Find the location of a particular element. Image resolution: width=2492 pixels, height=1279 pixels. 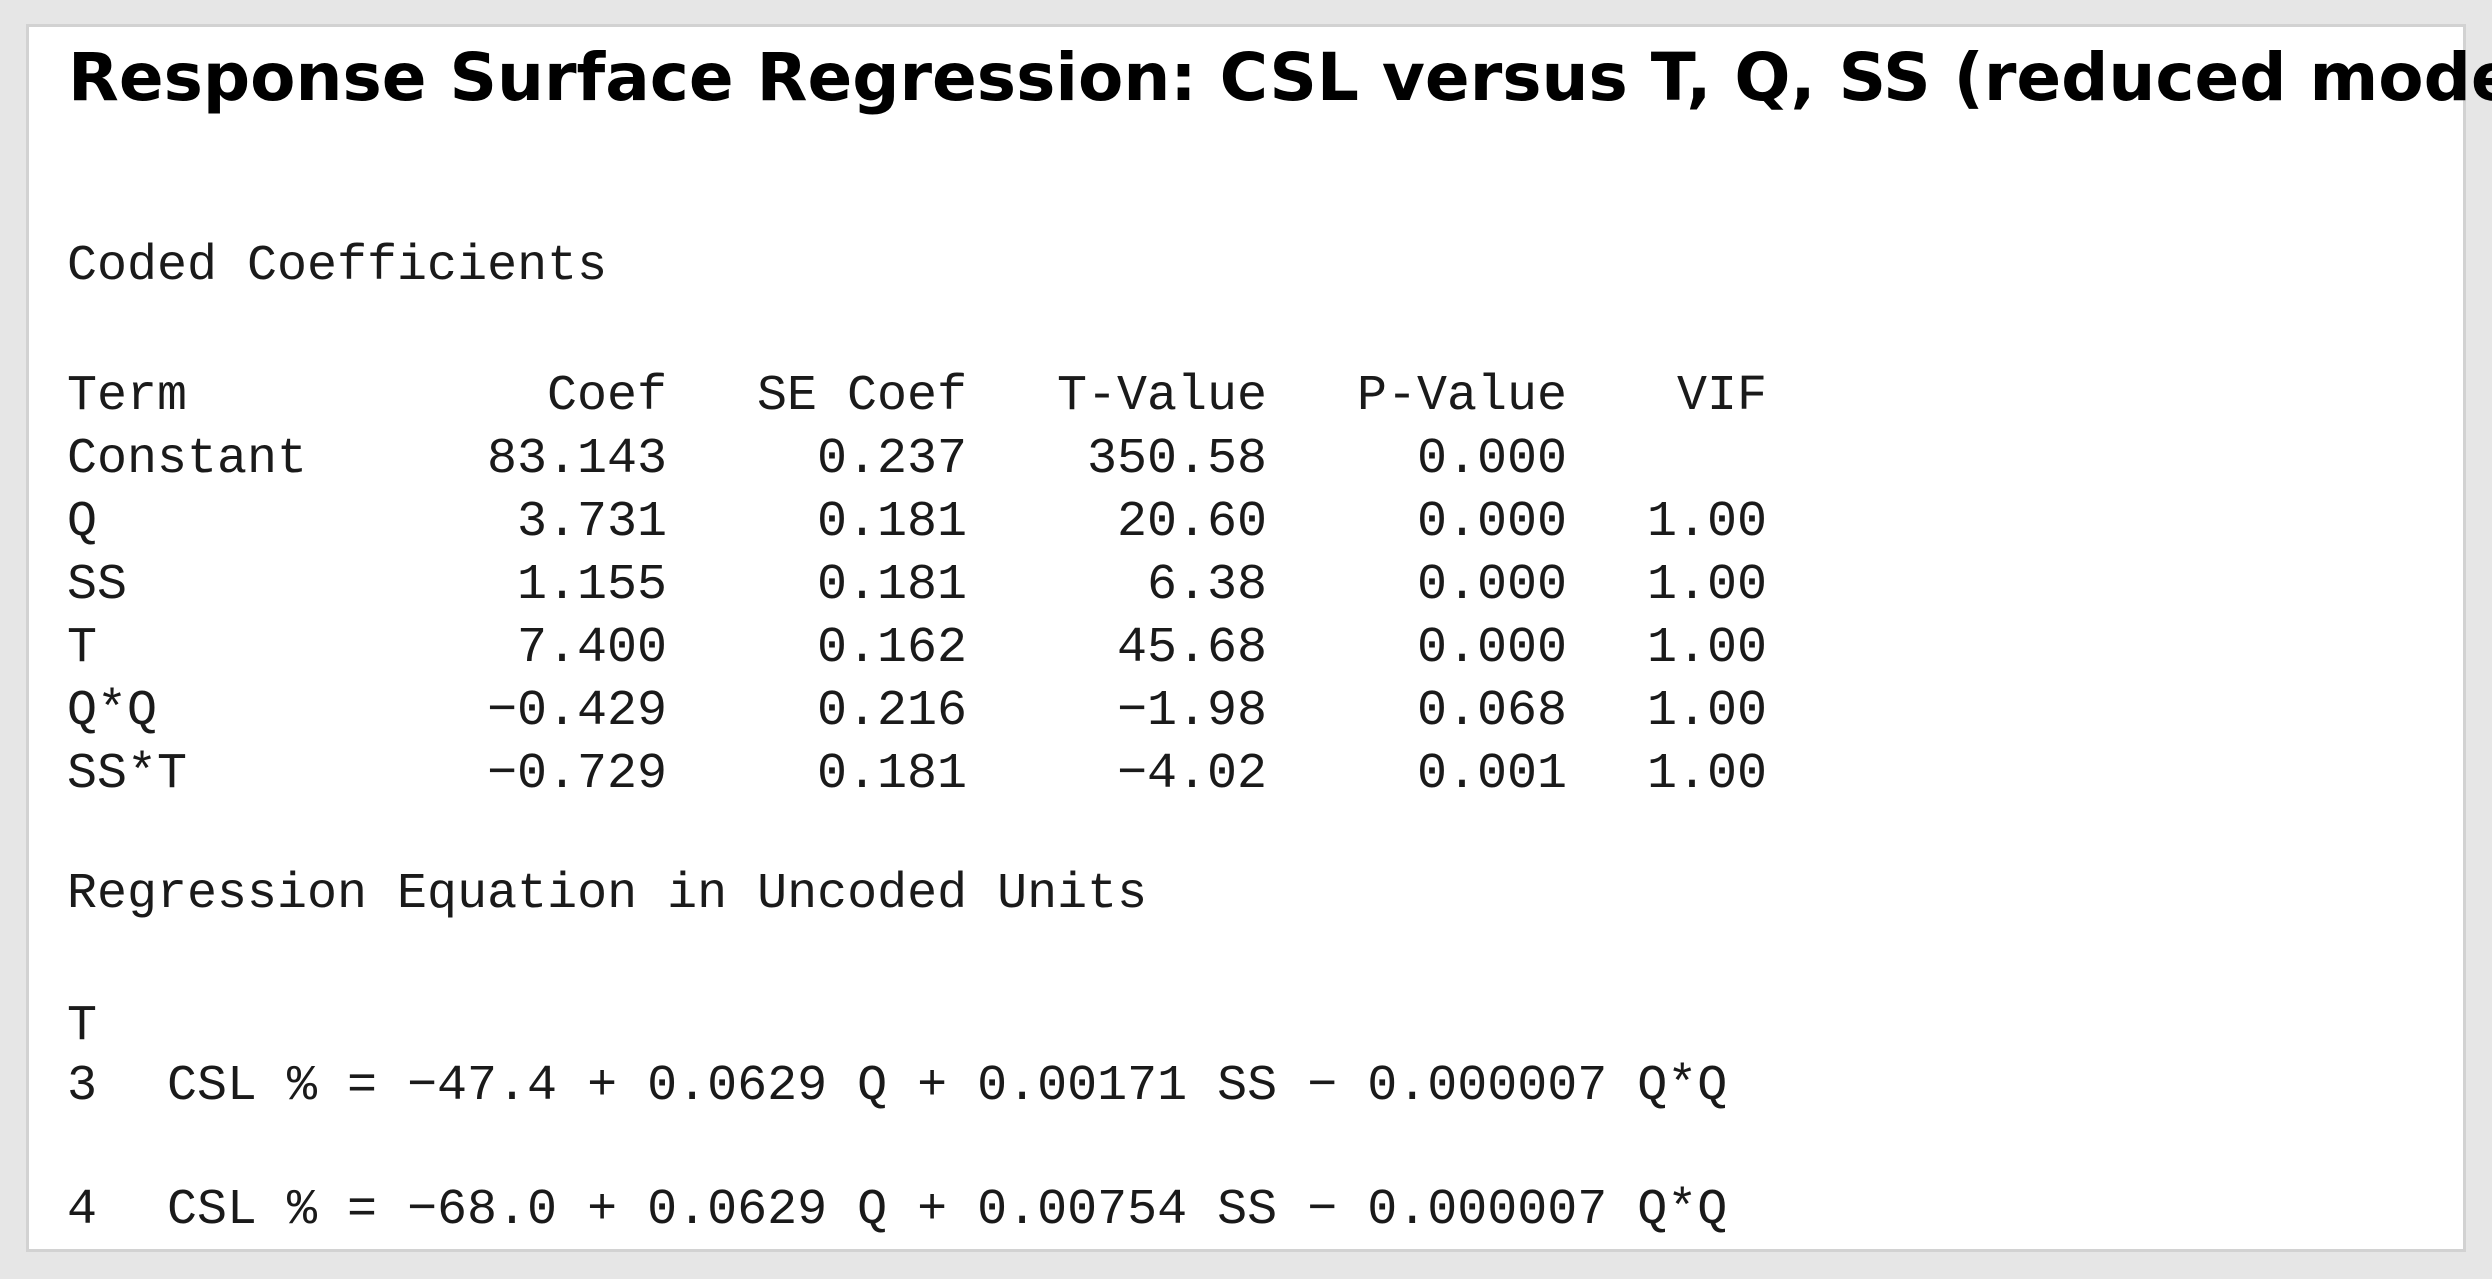

table-row: Constant 83.143 0.237 350.58 0.000 is located at coordinates (917, 459).